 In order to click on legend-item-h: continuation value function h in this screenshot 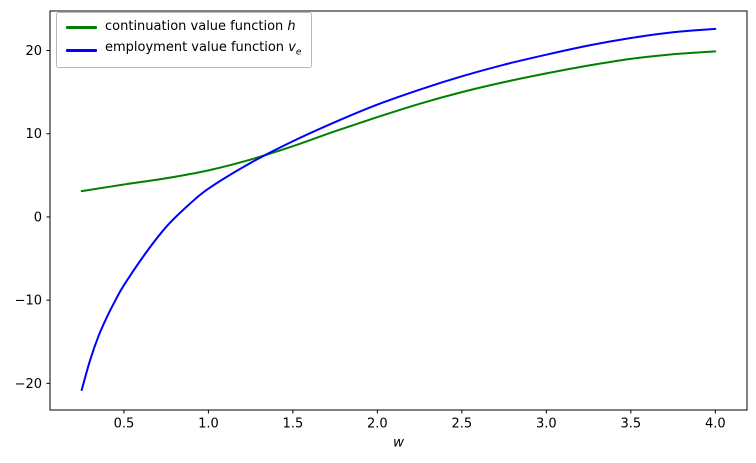, I will do `click(183, 26)`.